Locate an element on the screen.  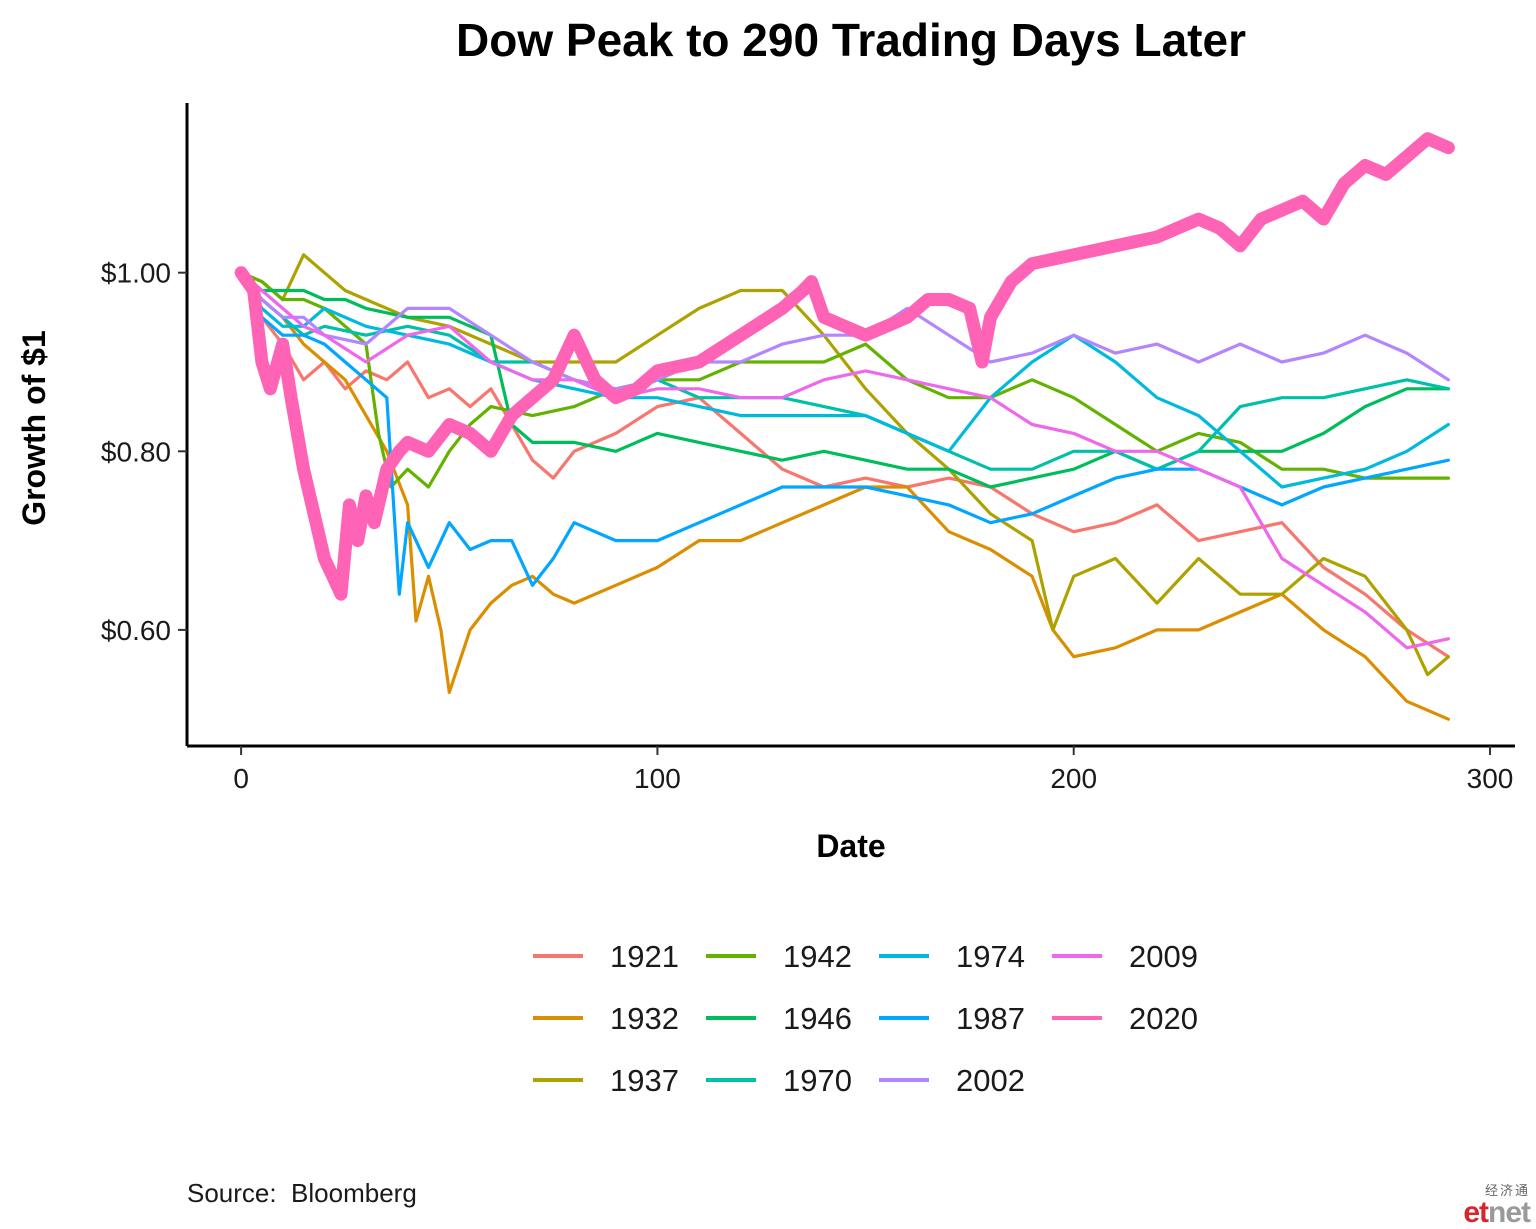
legend-label-1987: 1987 is located at coordinates (990, 1018).